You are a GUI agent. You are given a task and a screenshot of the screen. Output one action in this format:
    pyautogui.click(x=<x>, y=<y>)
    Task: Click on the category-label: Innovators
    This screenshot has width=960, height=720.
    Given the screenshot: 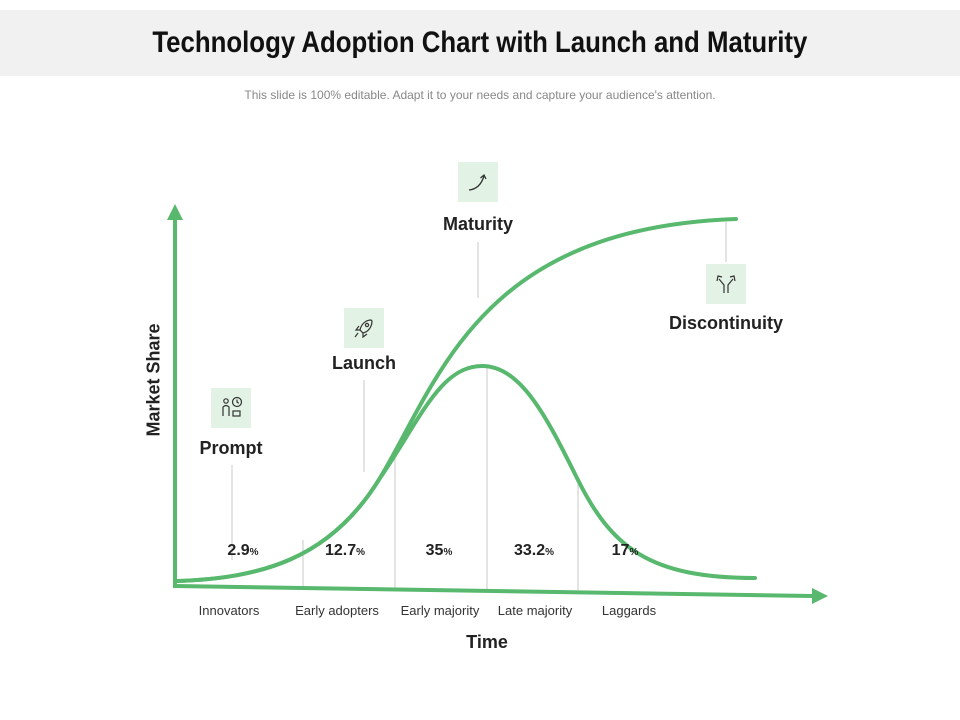 What is the action you would take?
    pyautogui.click(x=229, y=610)
    